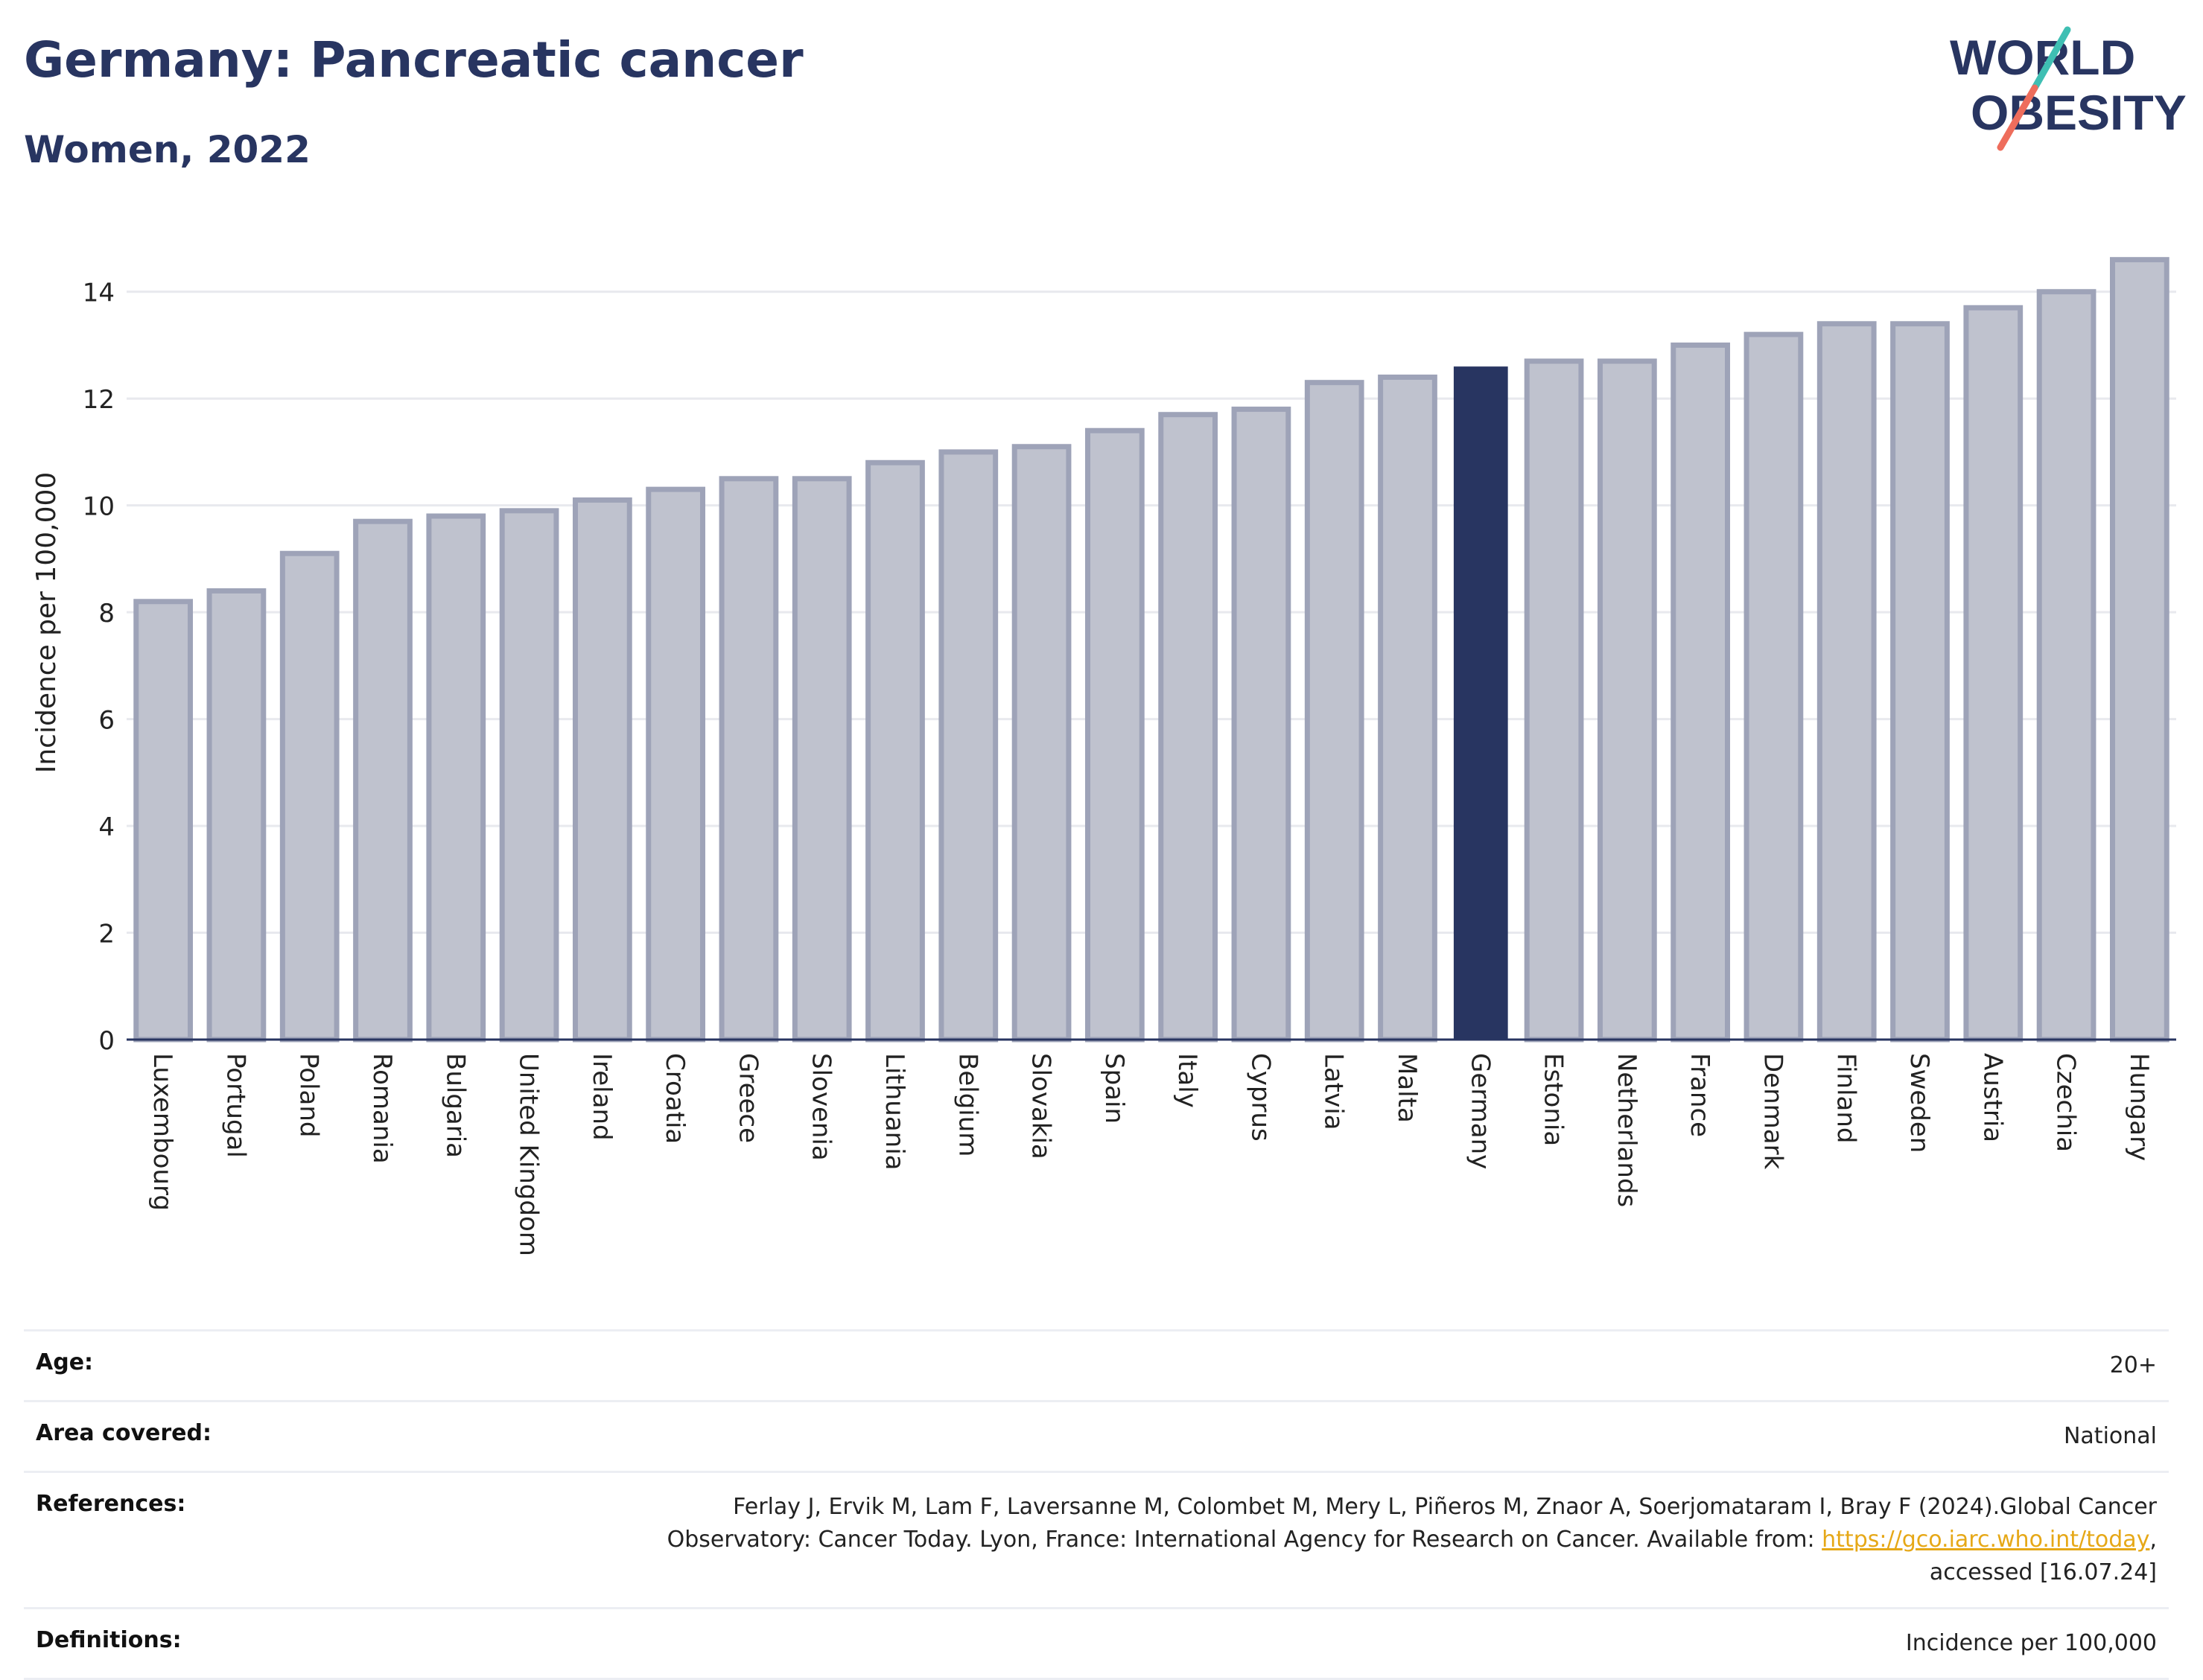 This screenshot has width=2203, height=1680. I want to click on y-tick-label: 4, so click(106, 827).